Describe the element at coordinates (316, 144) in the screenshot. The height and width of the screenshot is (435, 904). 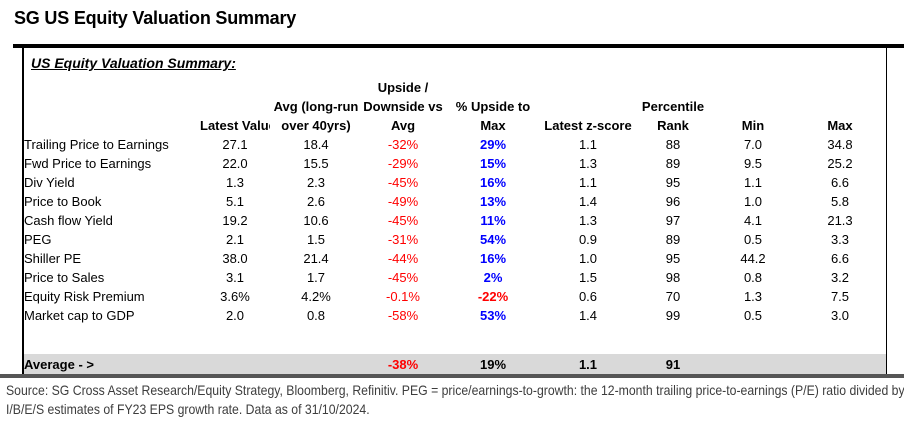
I see `cell-avg: 18.4` at that location.